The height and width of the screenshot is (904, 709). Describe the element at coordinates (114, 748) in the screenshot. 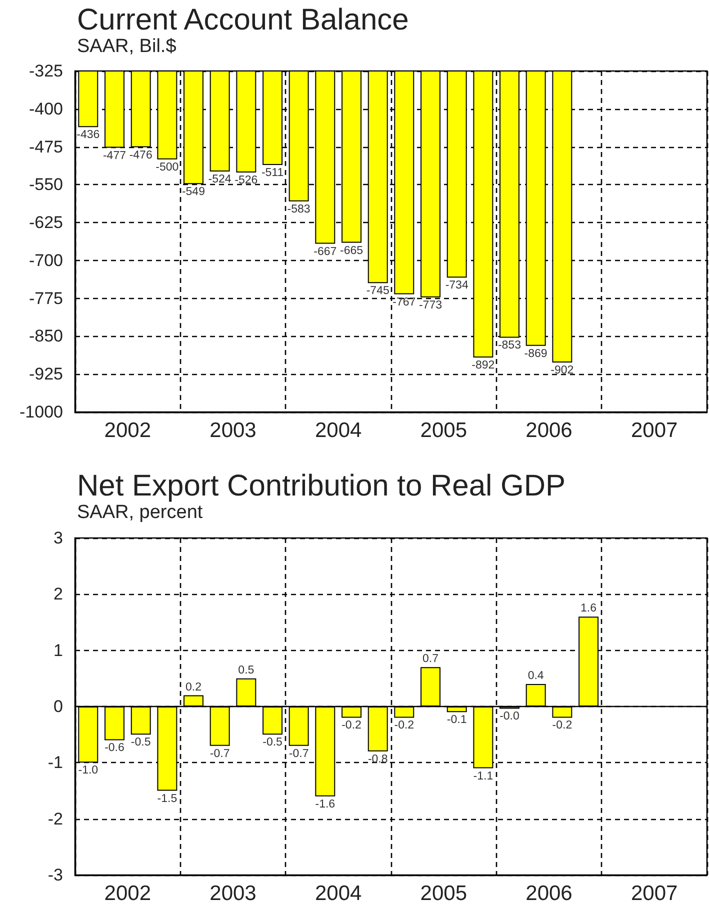

I see `data-label: -0.6` at that location.